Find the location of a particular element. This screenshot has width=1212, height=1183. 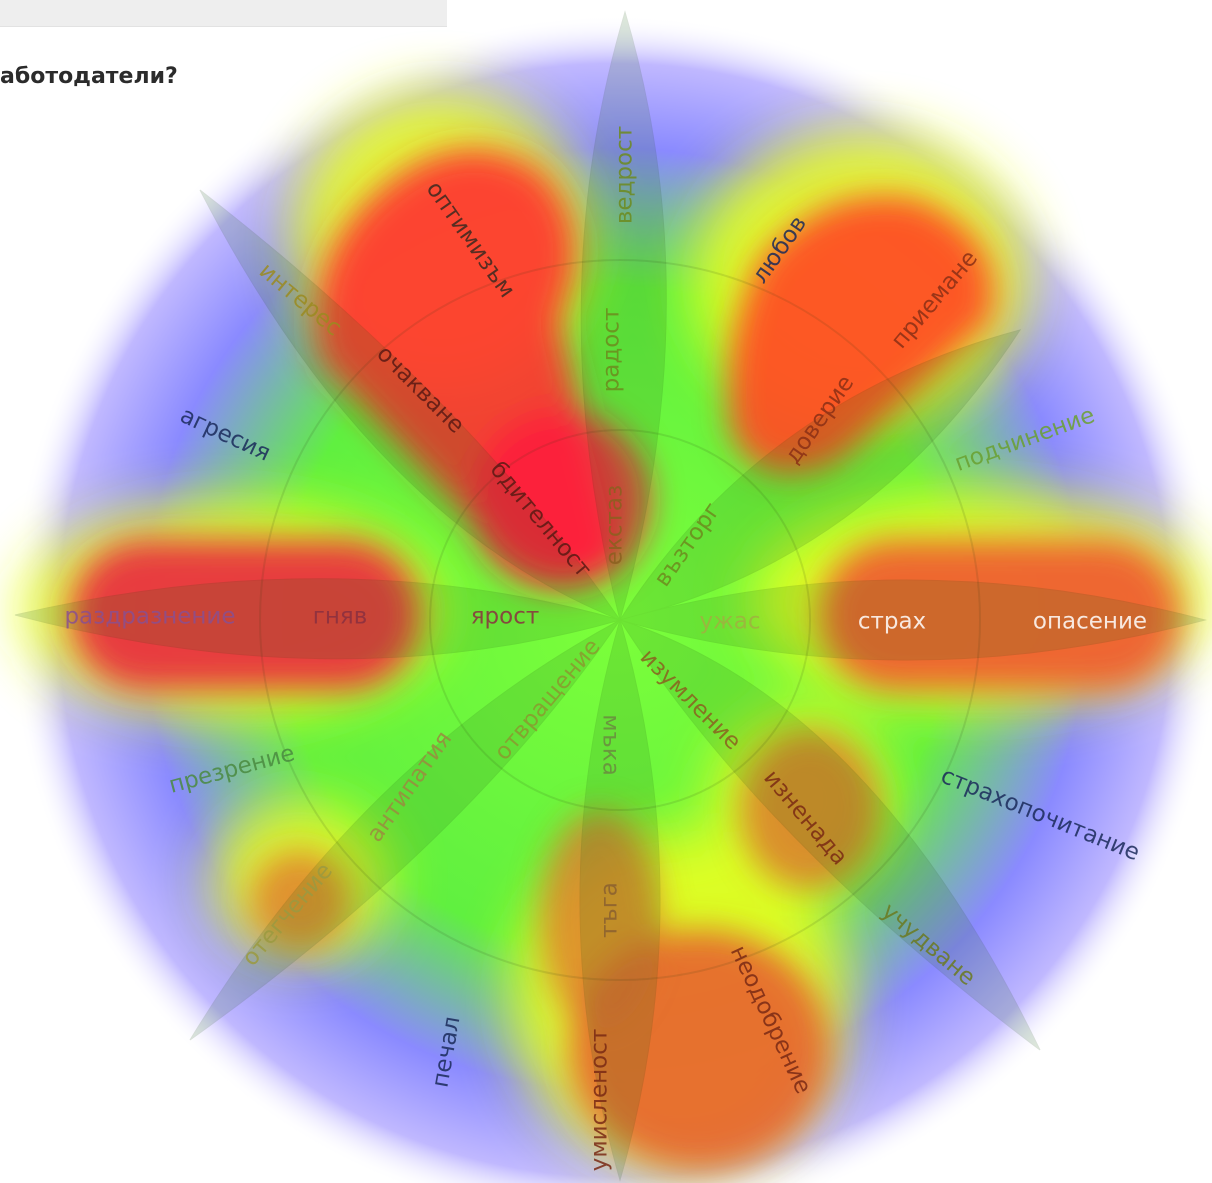

emotion-label-0: ведрост is located at coordinates (625, 175).